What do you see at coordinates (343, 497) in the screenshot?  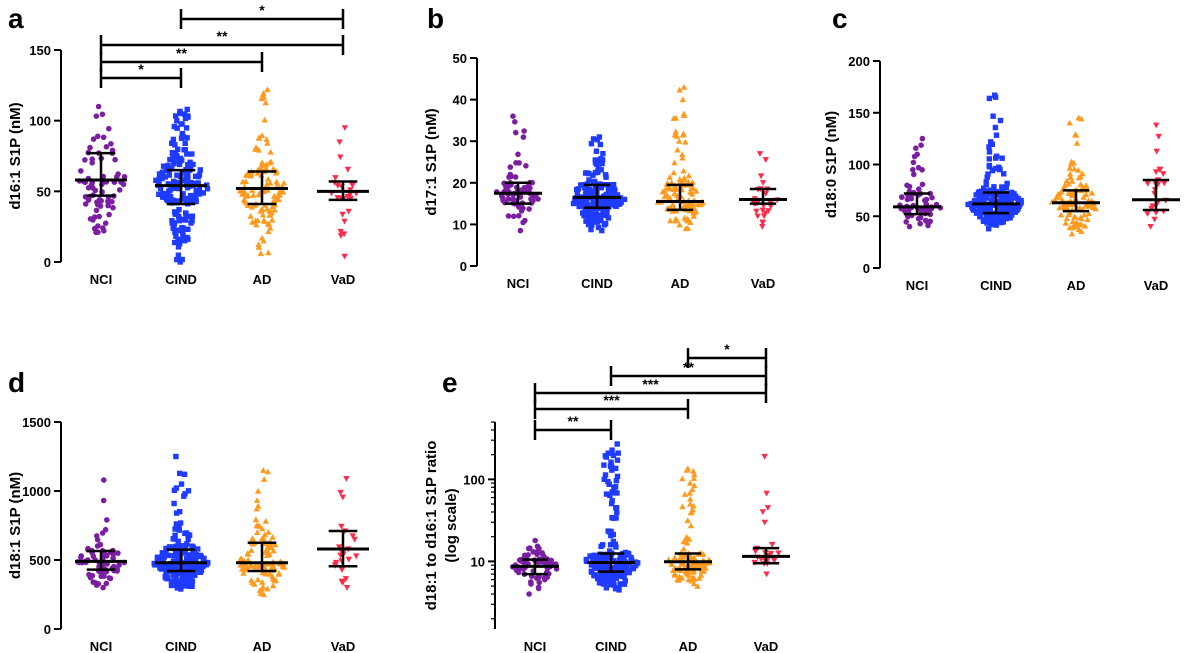 I see `data-point-d-vad` at bounding box center [343, 497].